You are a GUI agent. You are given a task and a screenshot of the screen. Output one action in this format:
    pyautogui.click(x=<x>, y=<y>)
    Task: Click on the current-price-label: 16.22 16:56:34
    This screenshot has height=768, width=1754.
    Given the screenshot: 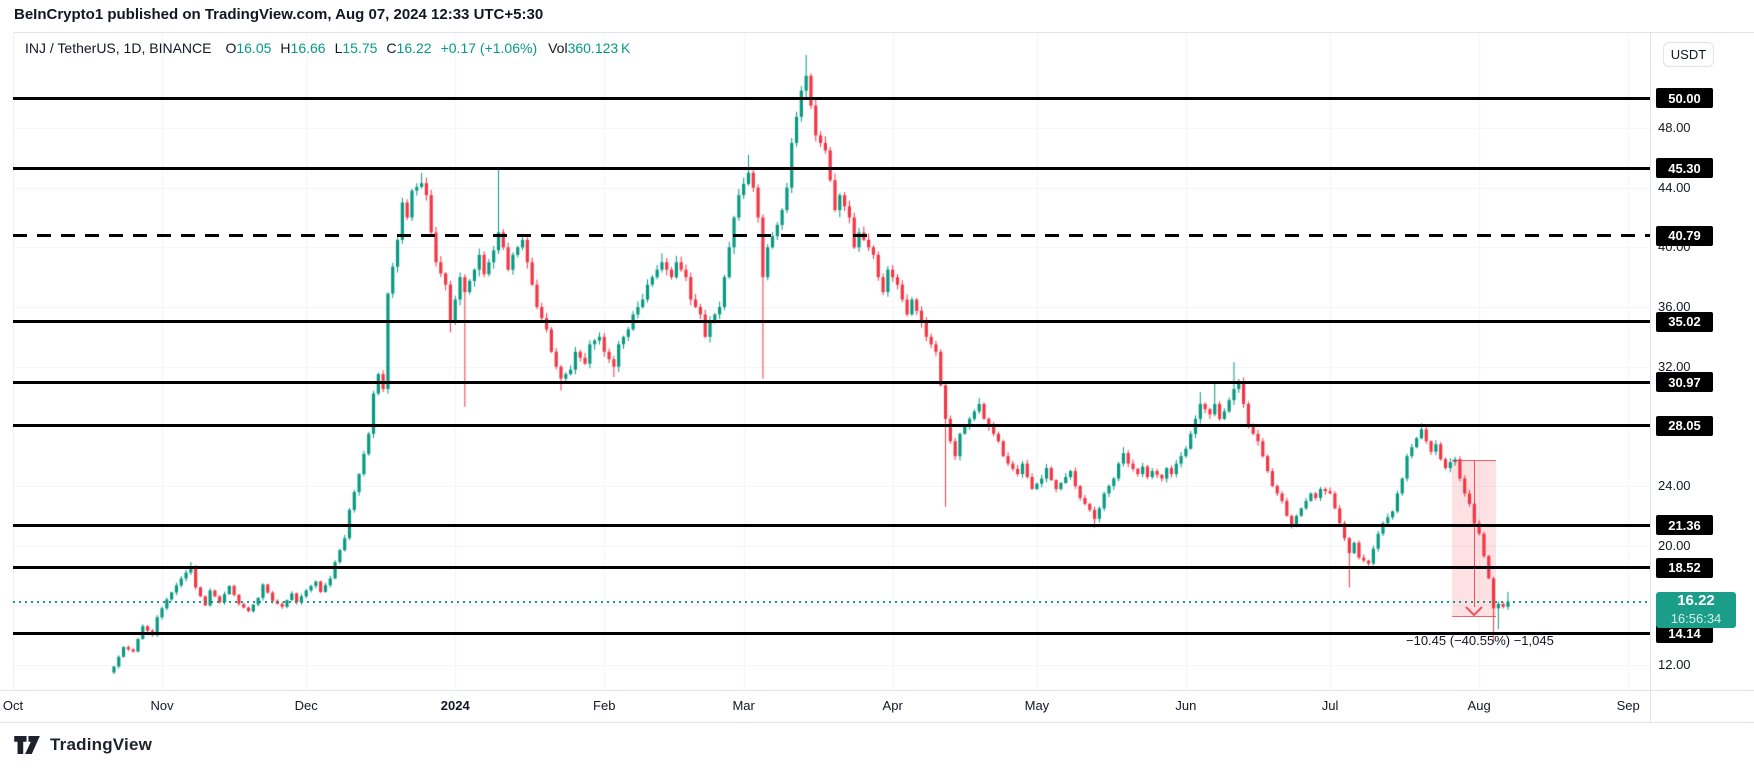 What is the action you would take?
    pyautogui.click(x=1696, y=610)
    